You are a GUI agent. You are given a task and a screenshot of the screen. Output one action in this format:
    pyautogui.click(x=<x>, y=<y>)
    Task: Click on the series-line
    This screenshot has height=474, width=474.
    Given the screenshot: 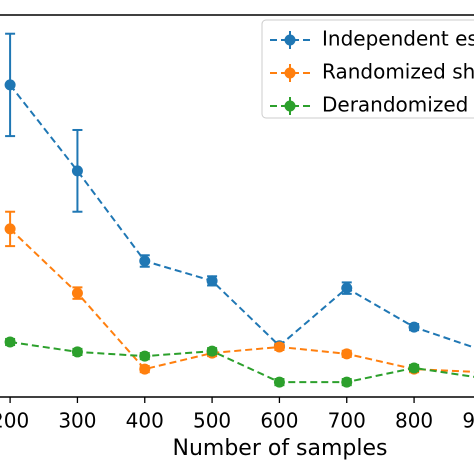 What is the action you would take?
    pyautogui.click(x=241, y=362)
    